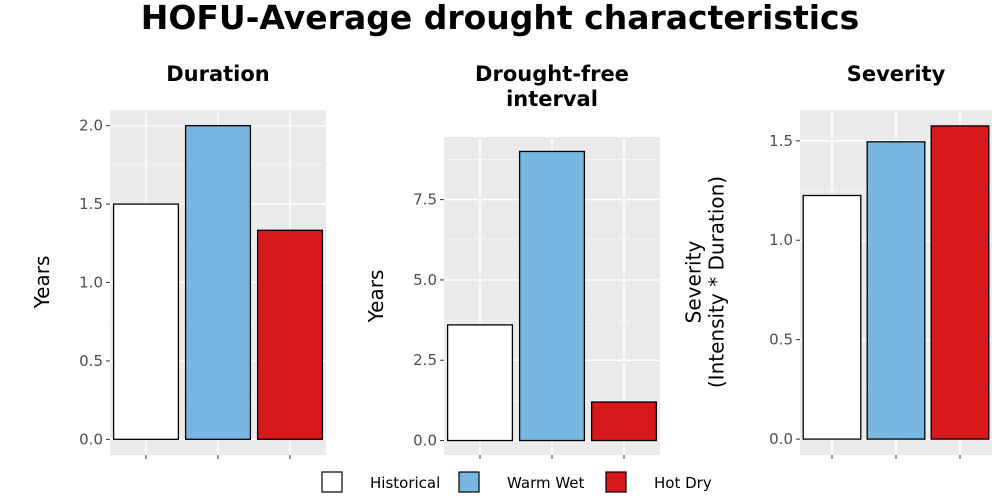 The image size is (1000, 500). What do you see at coordinates (552, 74) in the screenshot?
I see `panel-title: Drought-free` at bounding box center [552, 74].